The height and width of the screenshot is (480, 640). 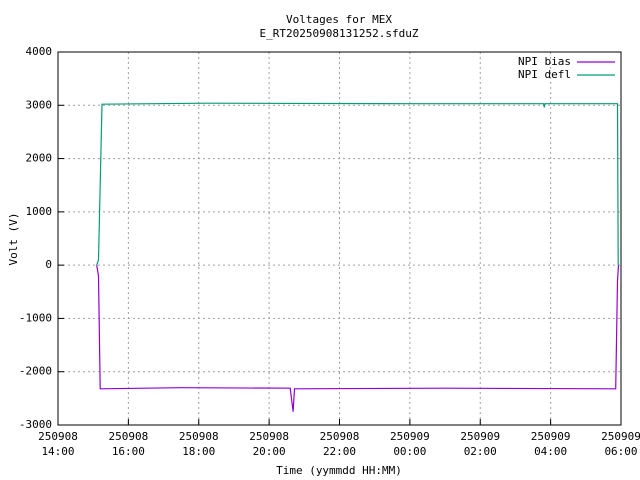 What do you see at coordinates (35, 317) in the screenshot?
I see `y-tick-label: -1000` at bounding box center [35, 317].